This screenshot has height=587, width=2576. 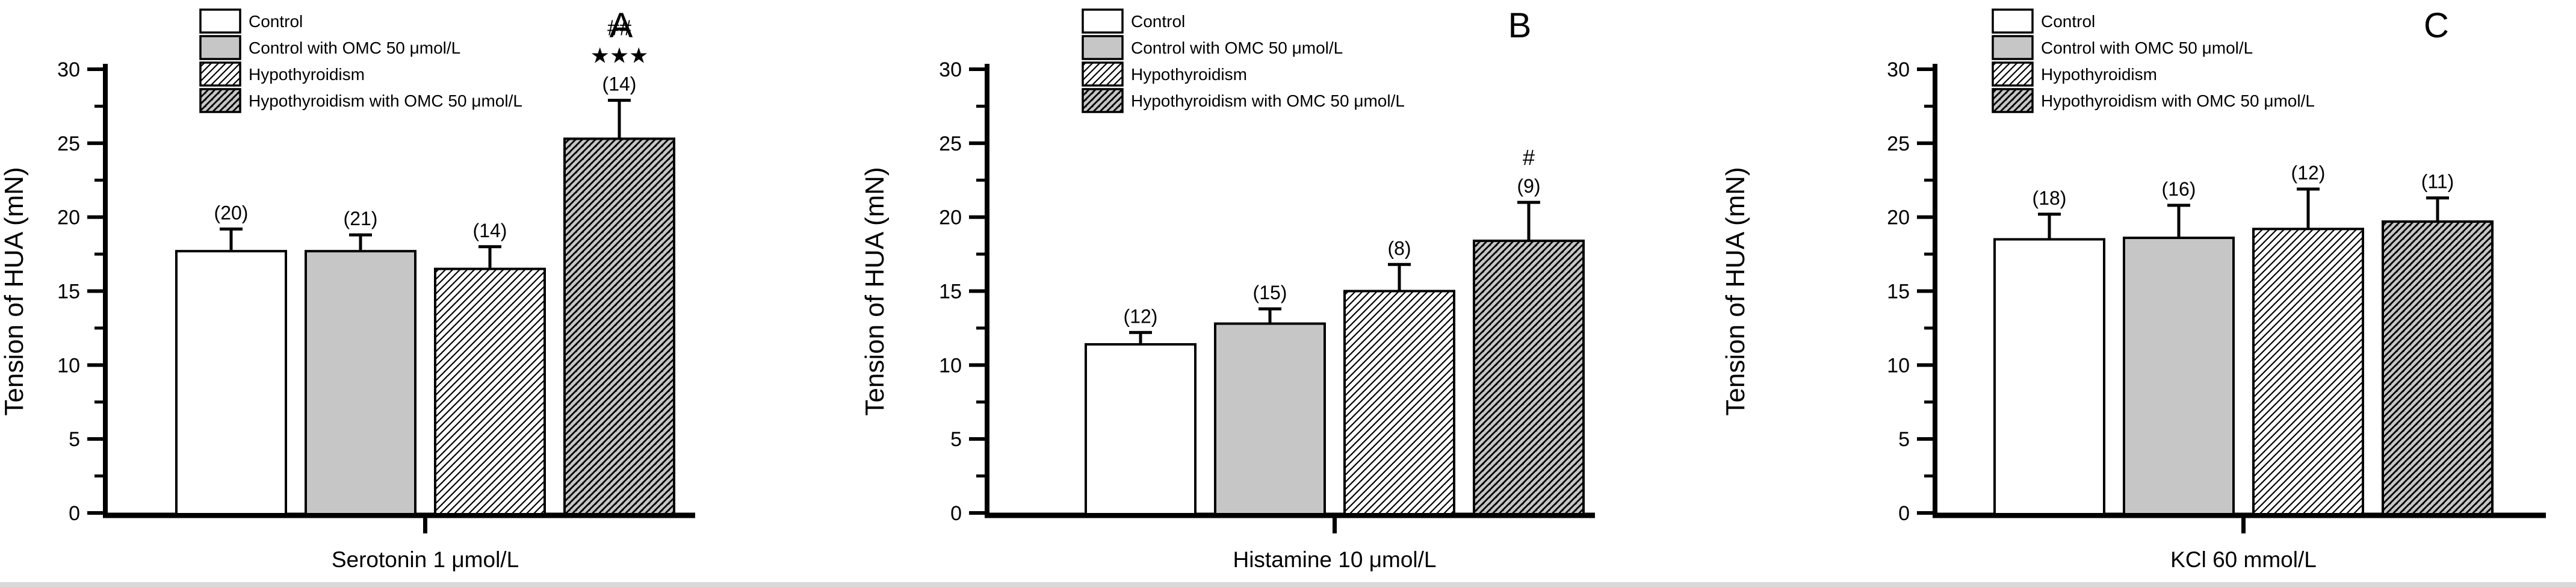 What do you see at coordinates (2179, 189) in the screenshot?
I see `count-label: (16)` at bounding box center [2179, 189].